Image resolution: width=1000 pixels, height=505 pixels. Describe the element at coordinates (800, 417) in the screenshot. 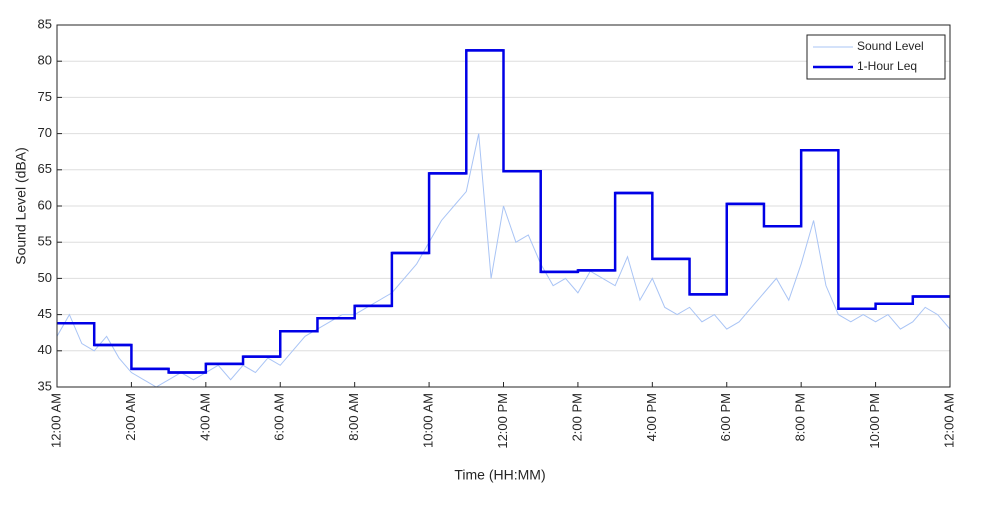

I see `x-tick-label: 8:00 PM` at that location.